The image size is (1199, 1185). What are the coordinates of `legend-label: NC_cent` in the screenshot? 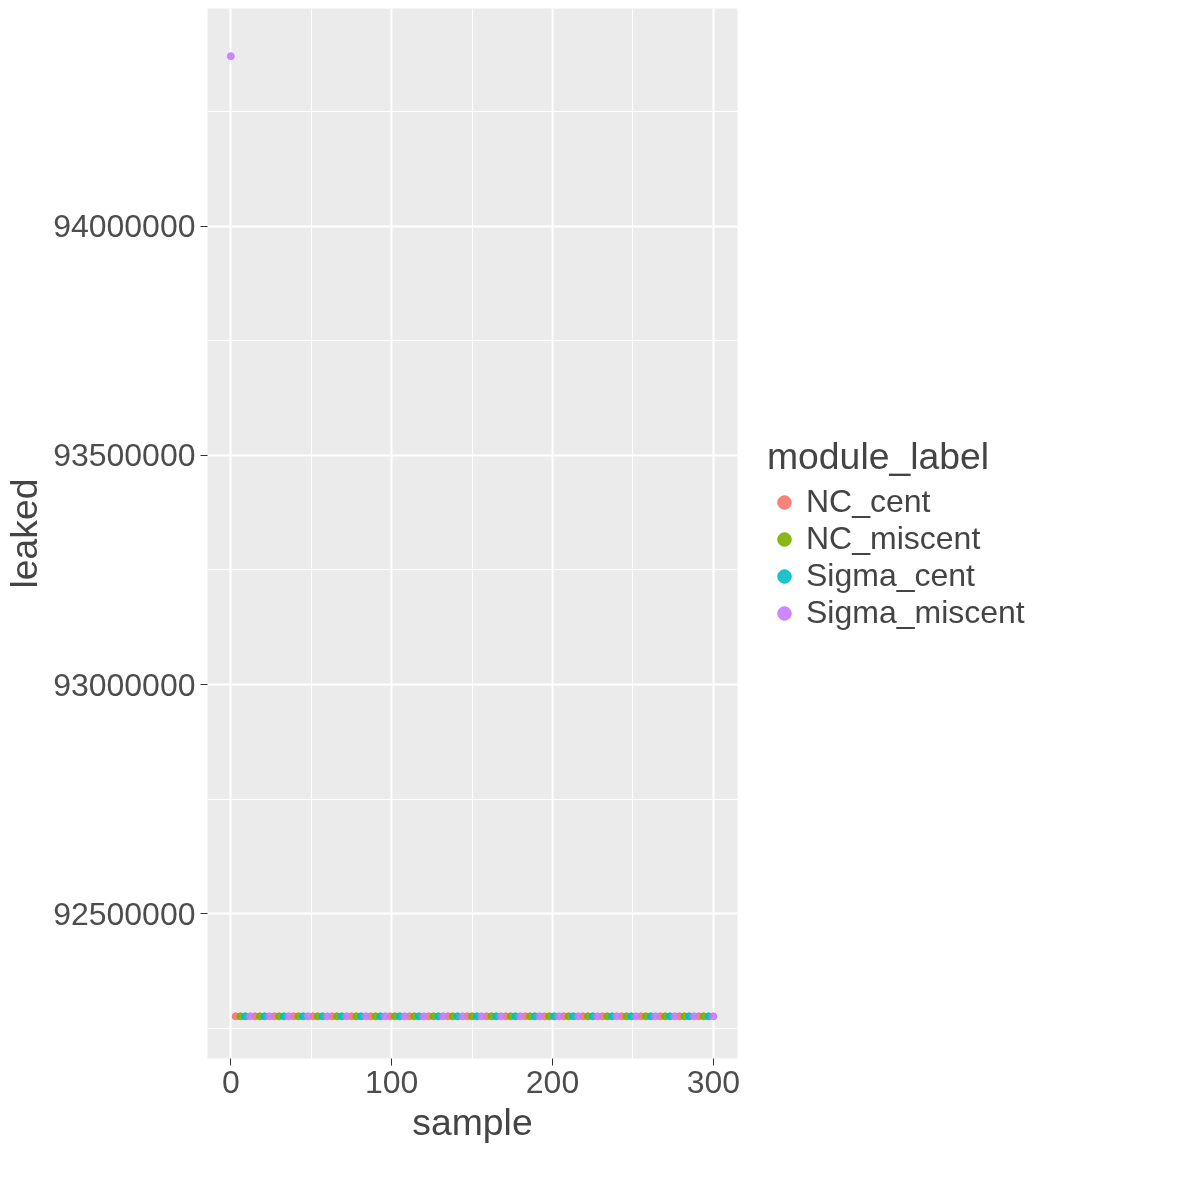 It's located at (868, 501).